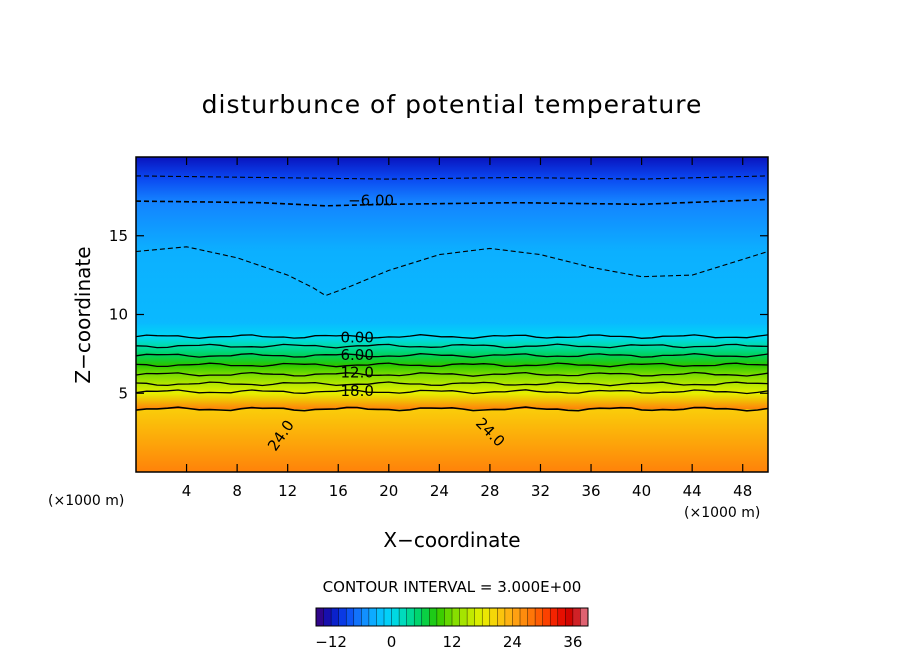 Image resolution: width=904 pixels, height=654 pixels. What do you see at coordinates (187, 491) in the screenshot?
I see `x-tick-label: 4` at bounding box center [187, 491].